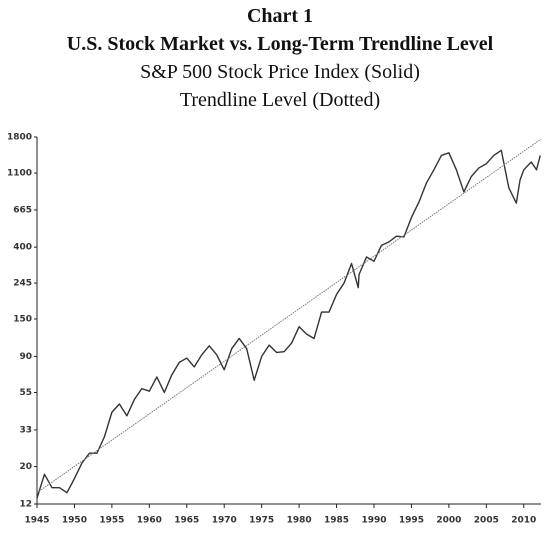 This screenshot has height=546, width=560. What do you see at coordinates (411, 521) in the screenshot?
I see `x-tick-label: 1995` at bounding box center [411, 521].